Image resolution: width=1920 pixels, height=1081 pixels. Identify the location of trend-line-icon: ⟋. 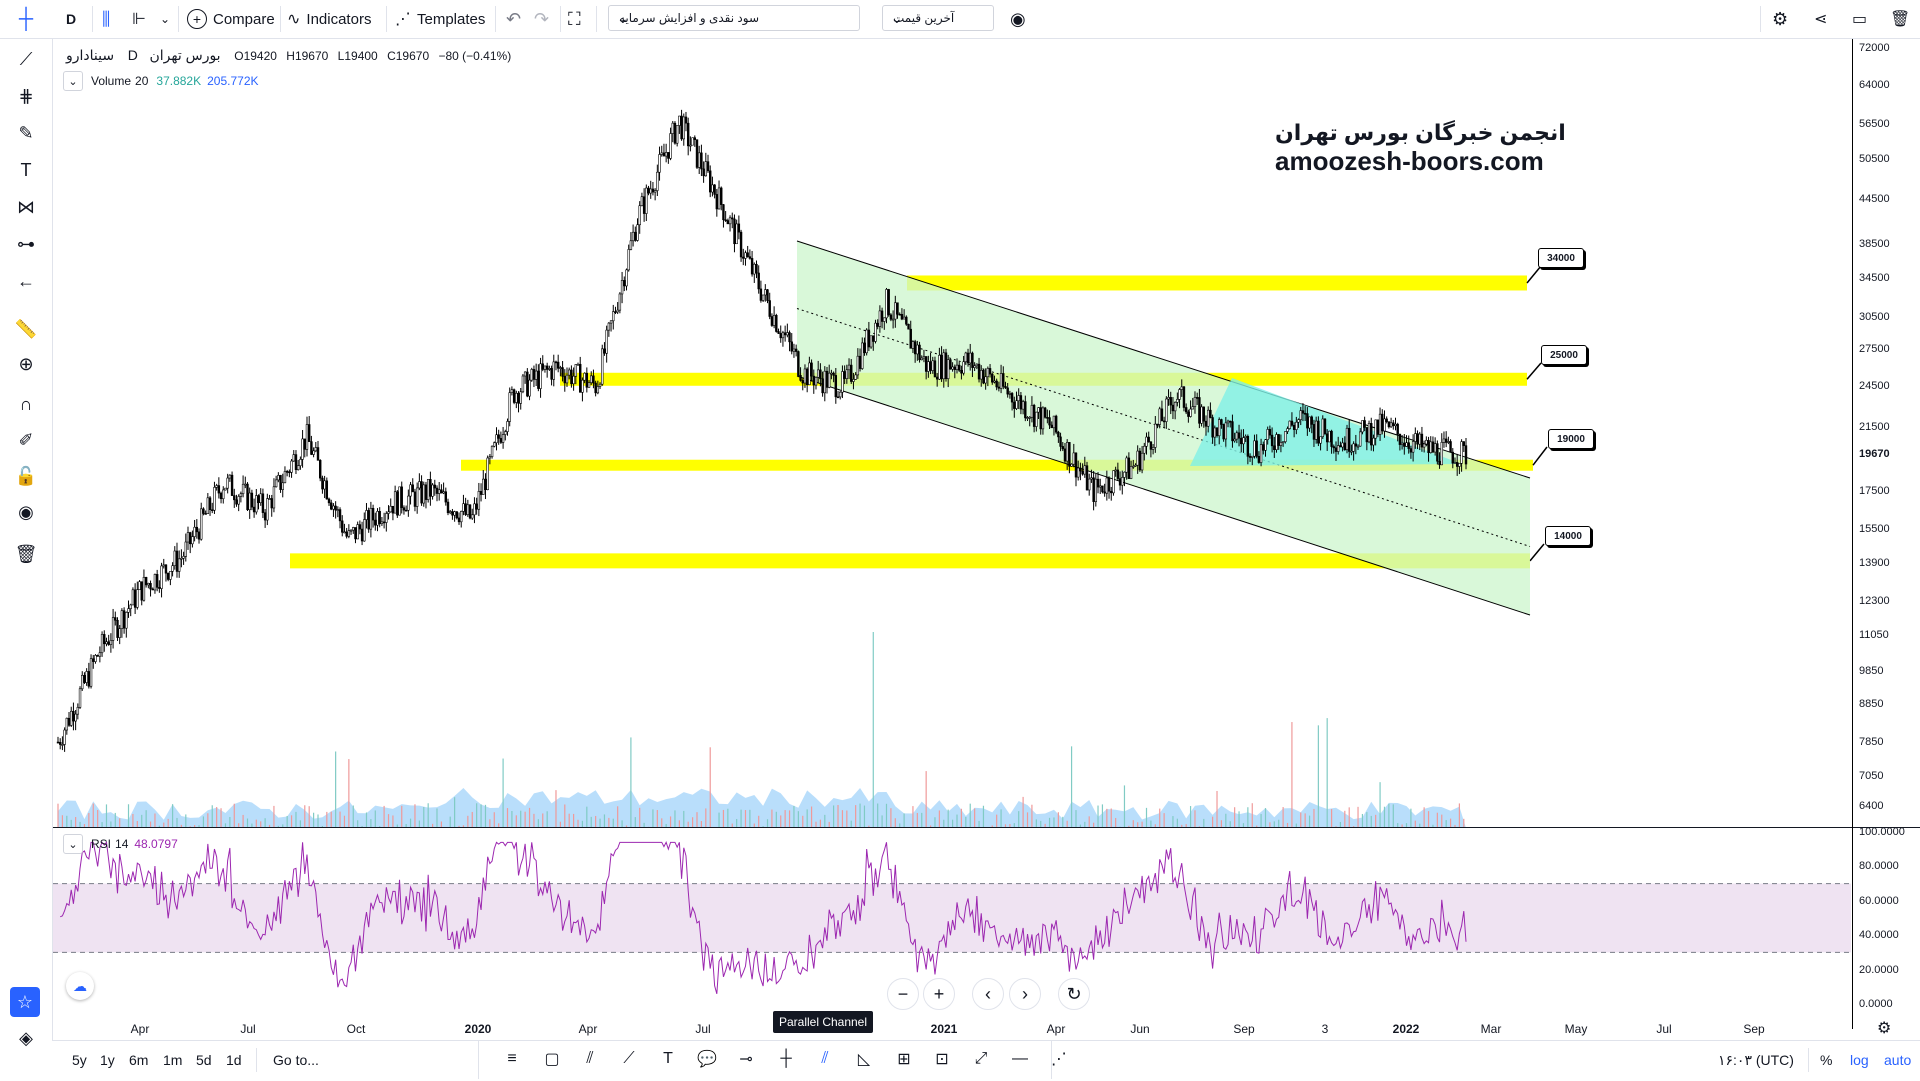
(26, 59).